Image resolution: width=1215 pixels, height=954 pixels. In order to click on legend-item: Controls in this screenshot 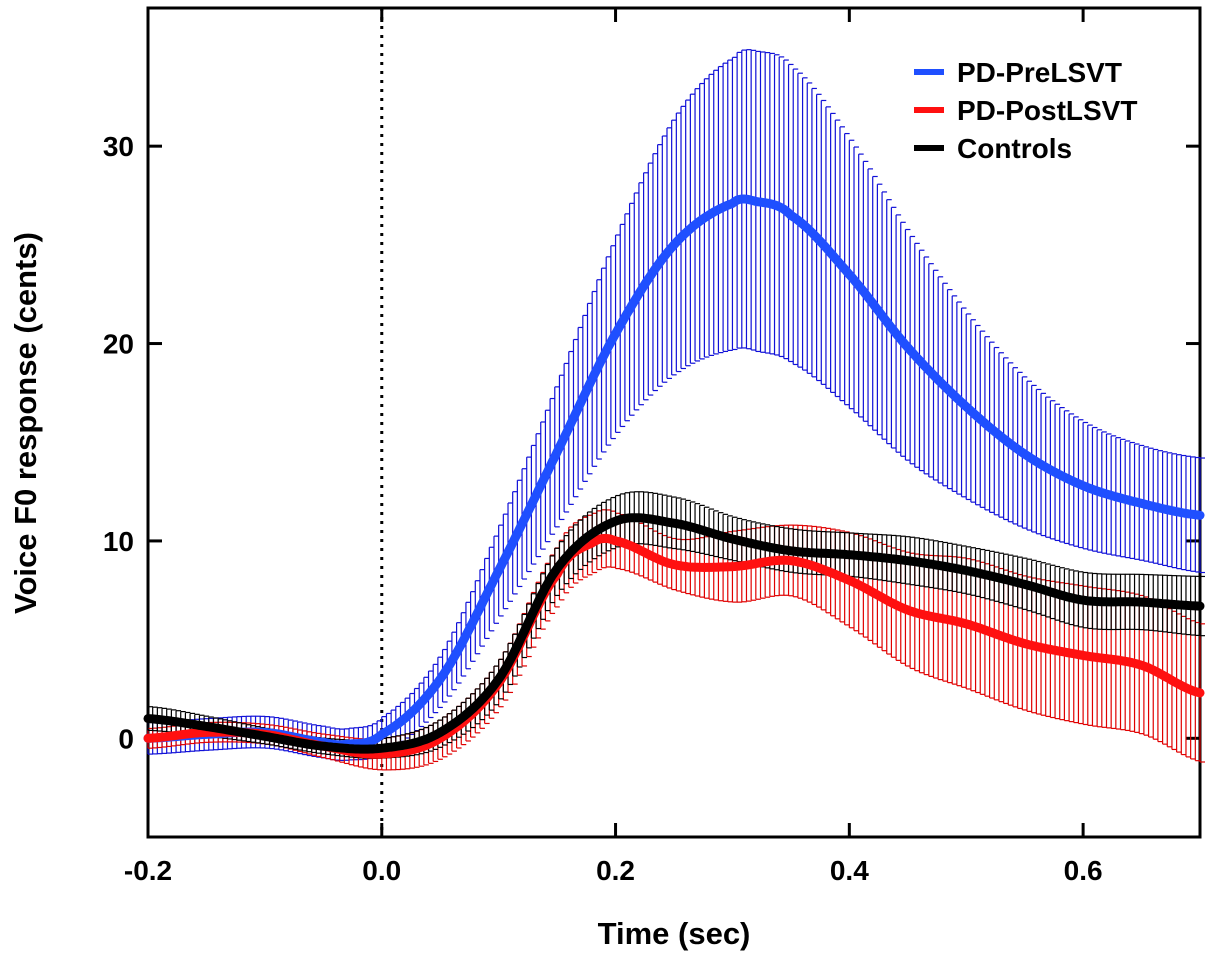, I will do `click(993, 148)`.